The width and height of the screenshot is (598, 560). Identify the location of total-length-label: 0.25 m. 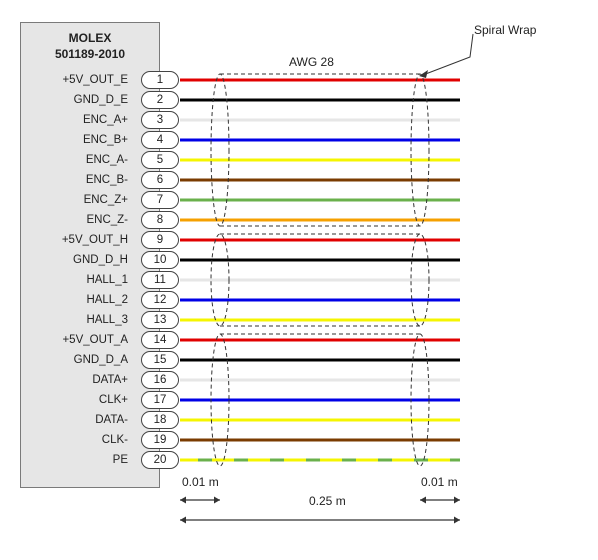
(327, 501).